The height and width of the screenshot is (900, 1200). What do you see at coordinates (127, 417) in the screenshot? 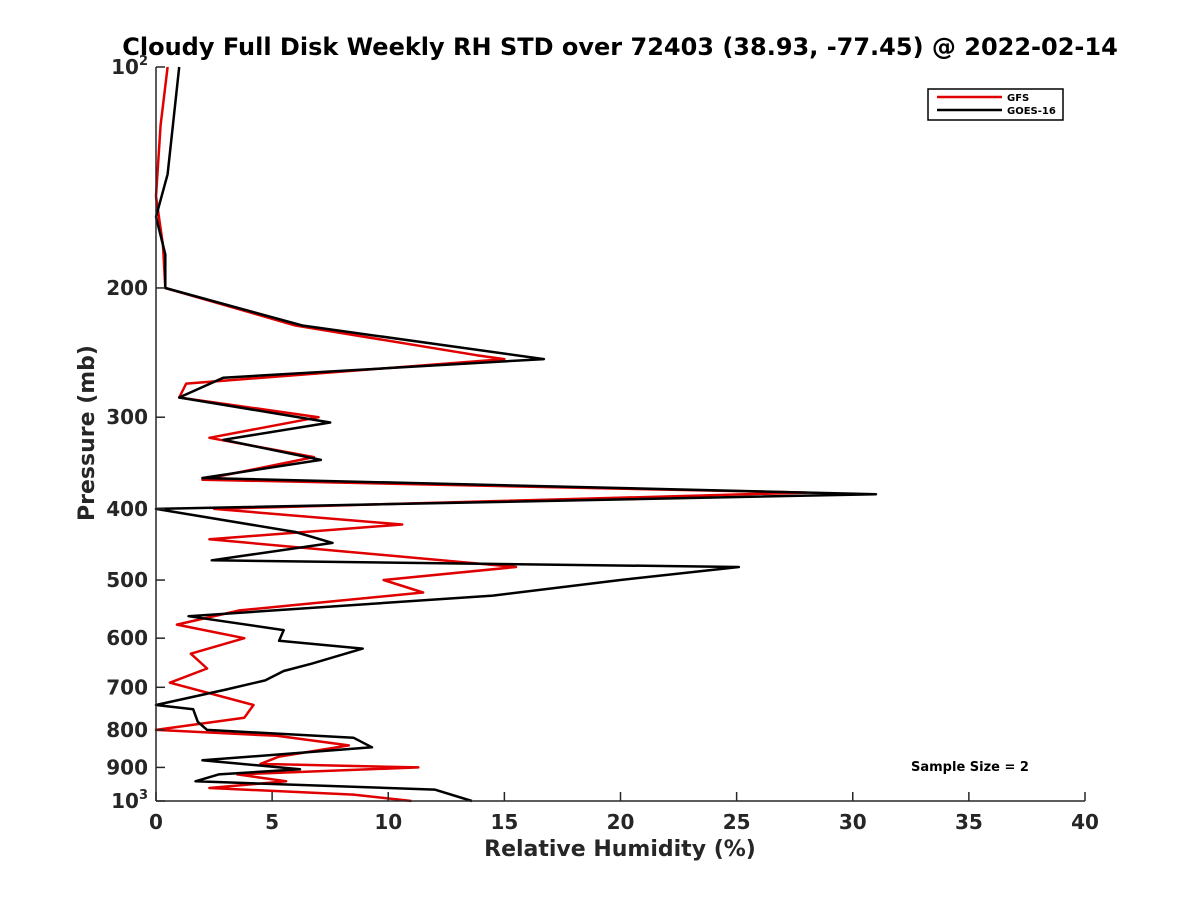
I see `y-tick-label: 300` at bounding box center [127, 417].